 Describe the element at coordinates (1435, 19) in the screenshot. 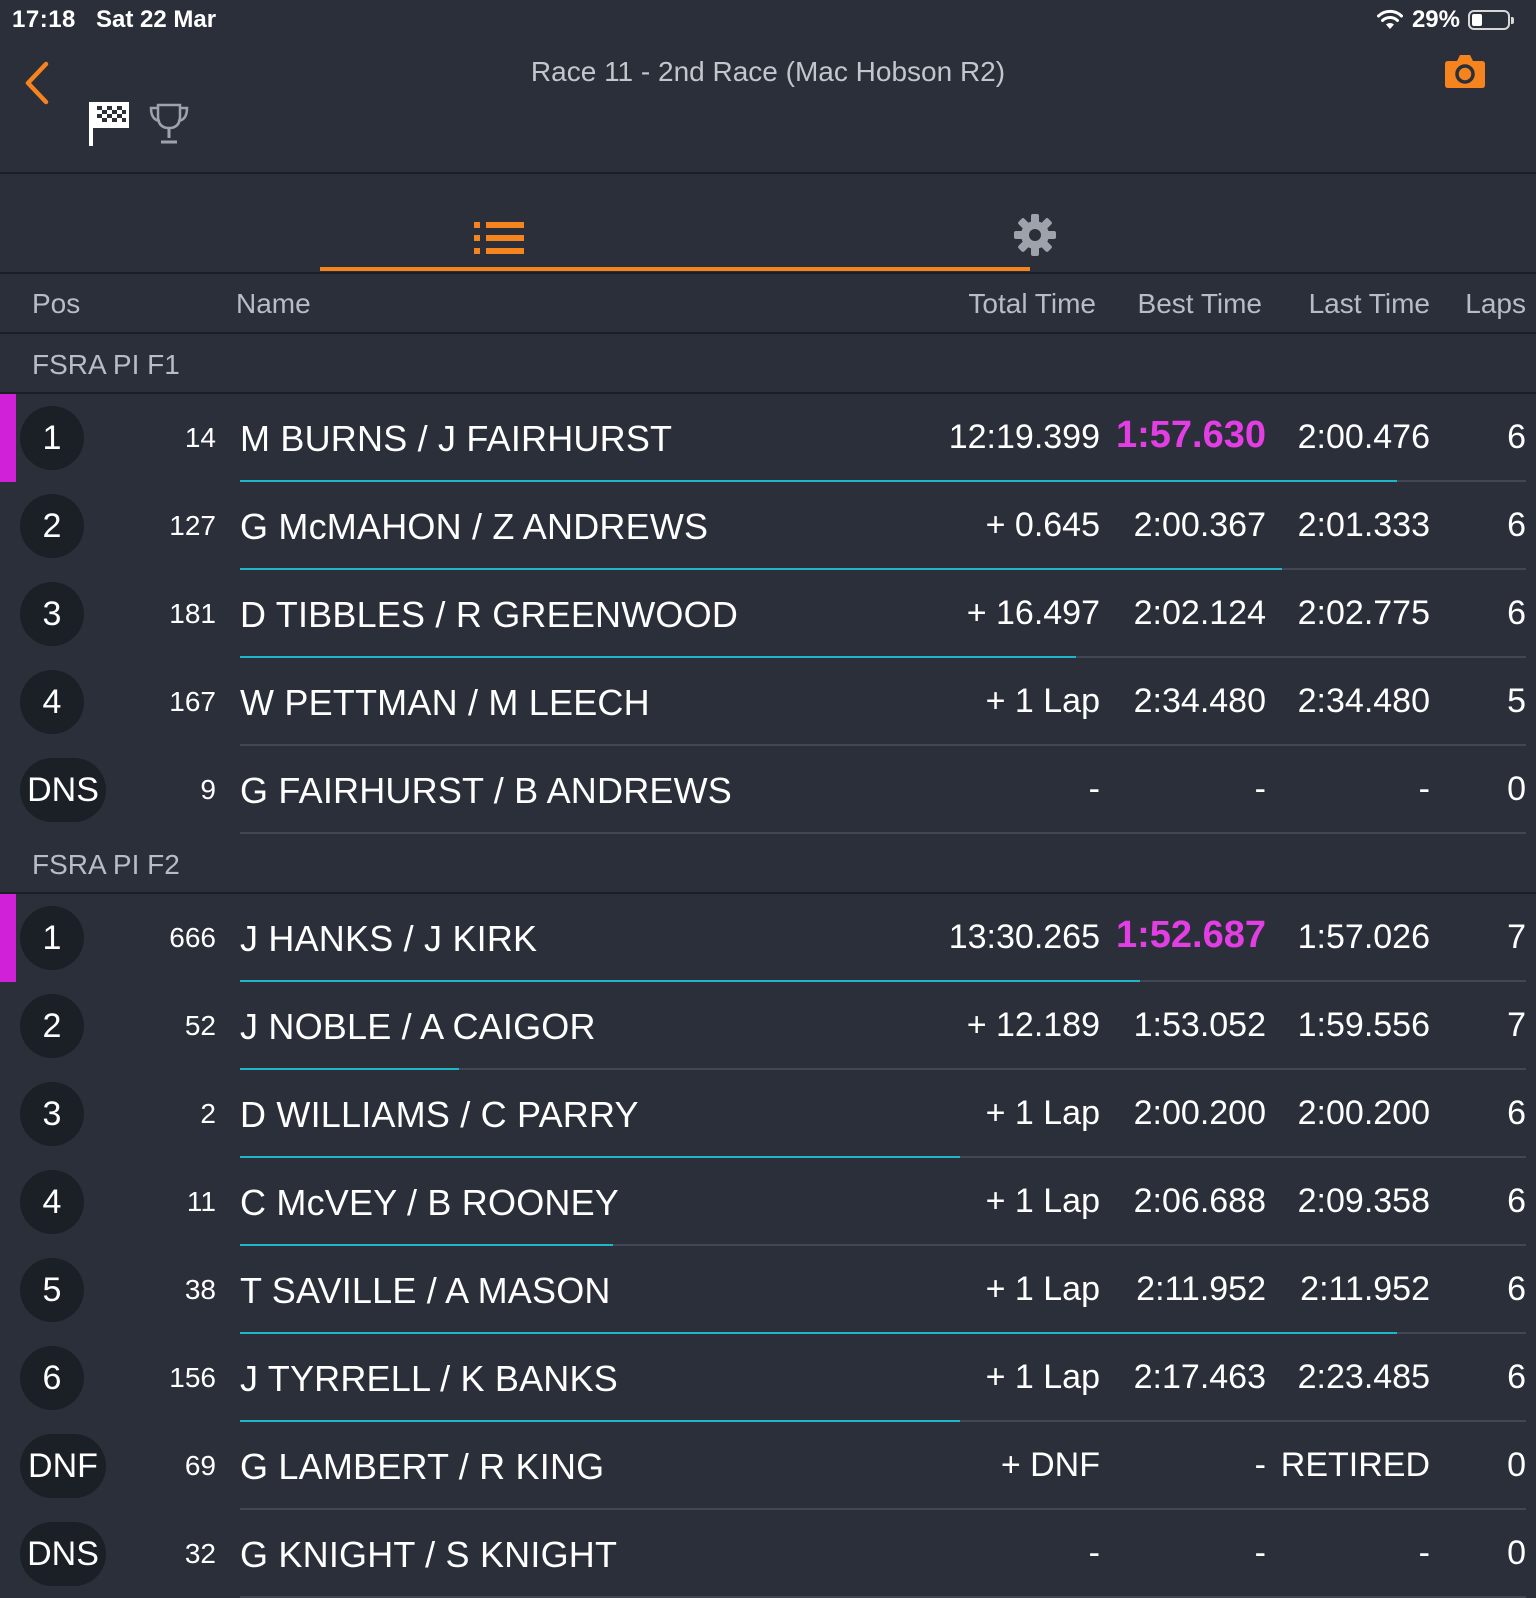

I see `battery-percent: 29%` at that location.